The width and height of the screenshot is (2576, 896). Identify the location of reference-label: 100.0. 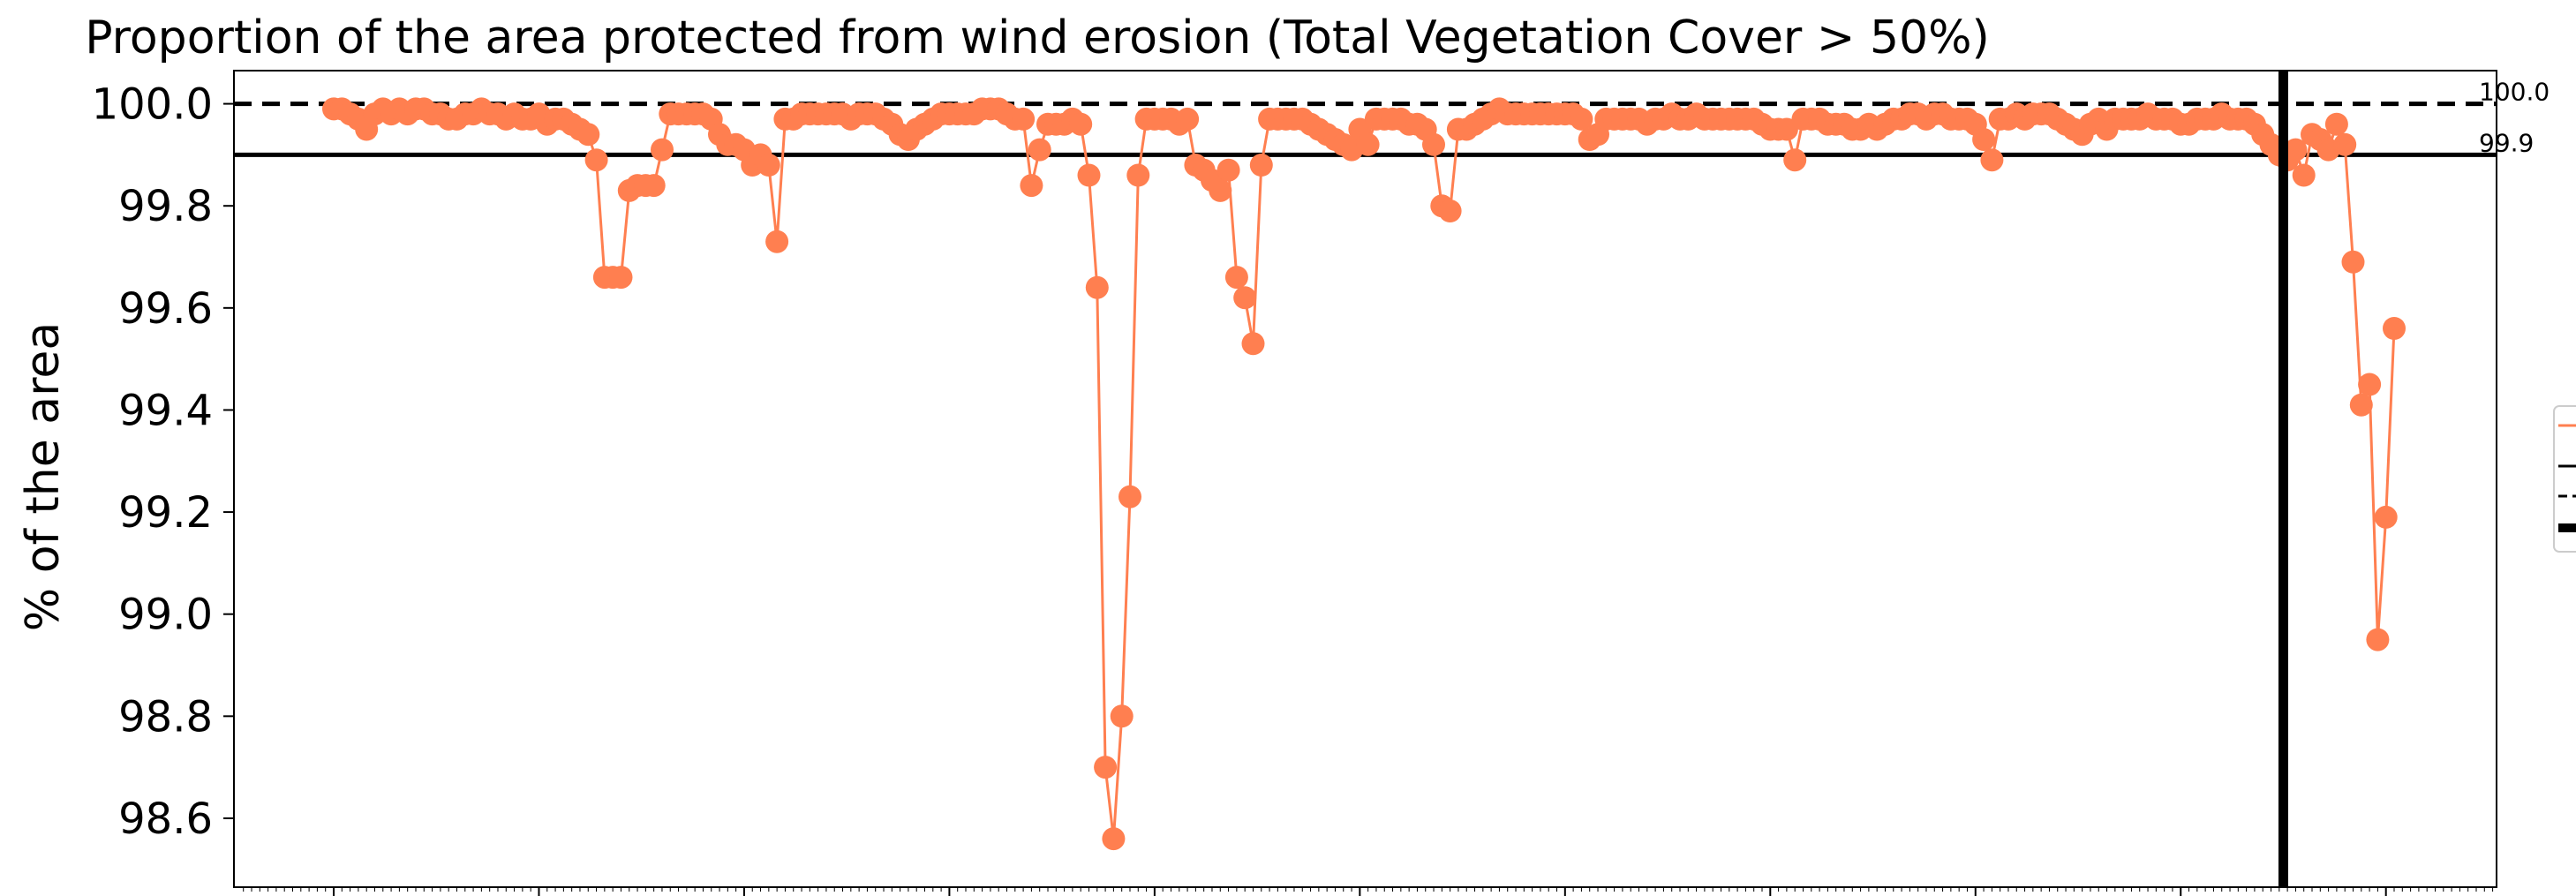
(2515, 92).